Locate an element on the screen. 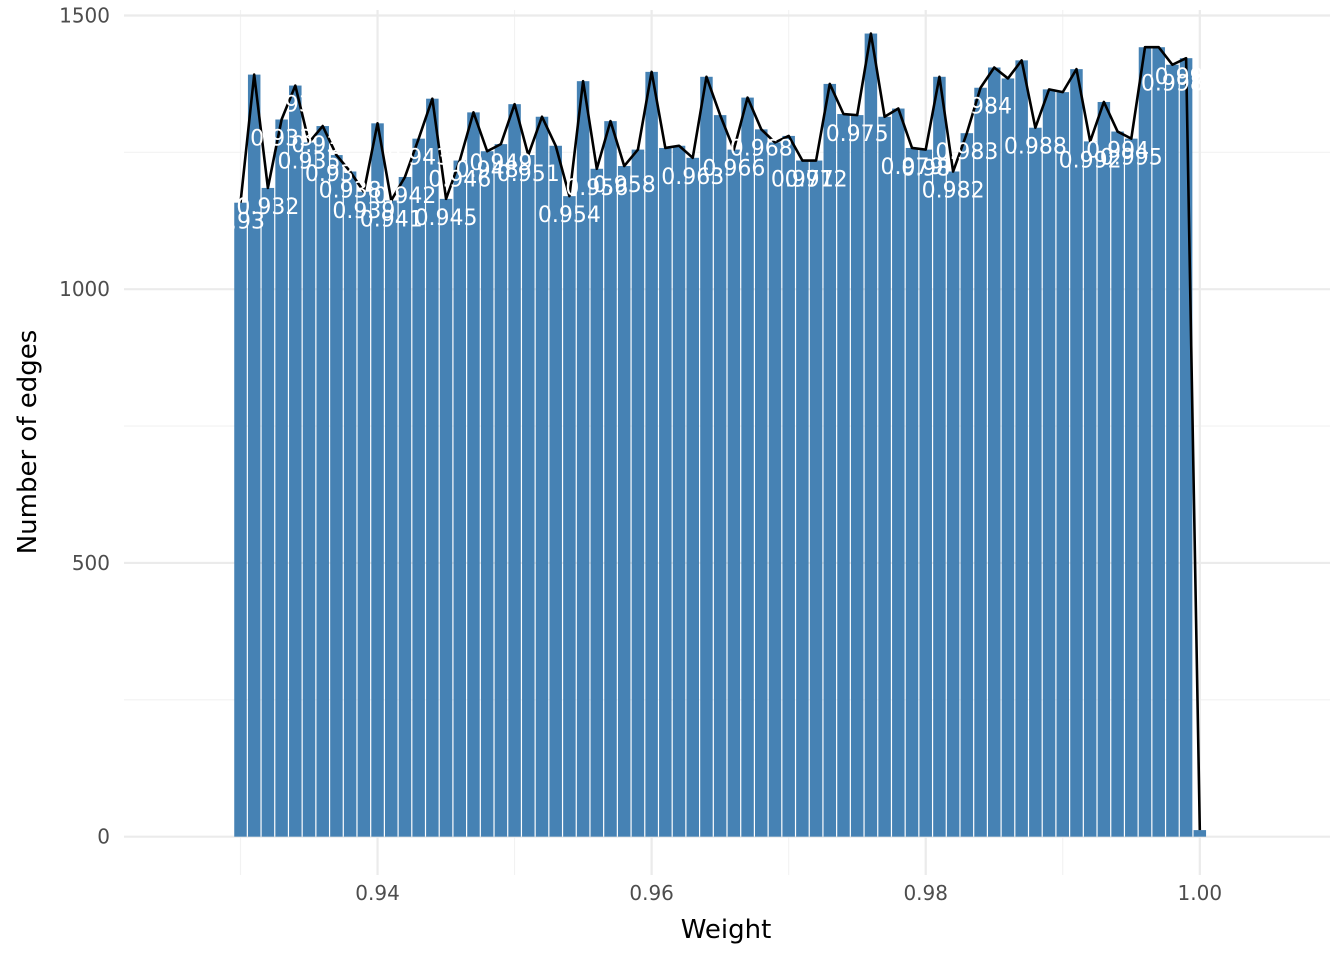  bar-label: 0.979 is located at coordinates (912, 167).